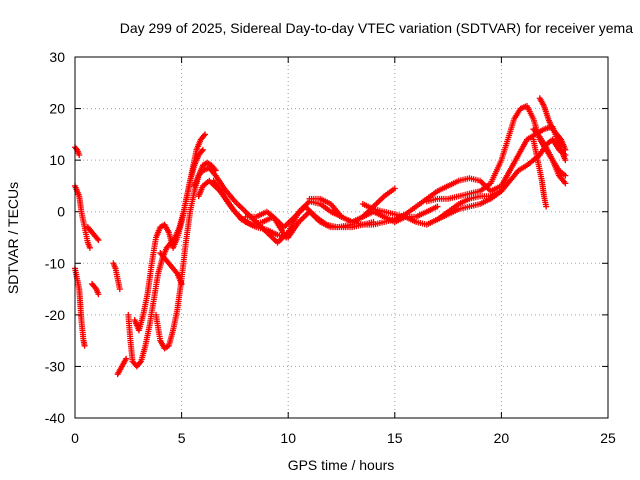  I want to click on series-trace-i, so click(168, 240).